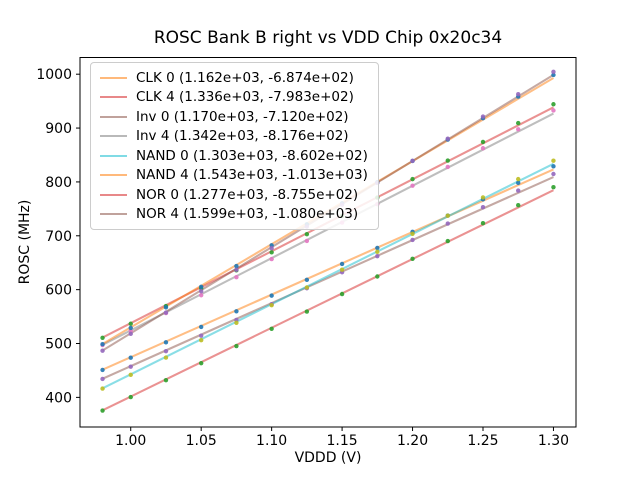  Describe the element at coordinates (201, 441) in the screenshot. I see `x-tick-label: 1.05` at that location.